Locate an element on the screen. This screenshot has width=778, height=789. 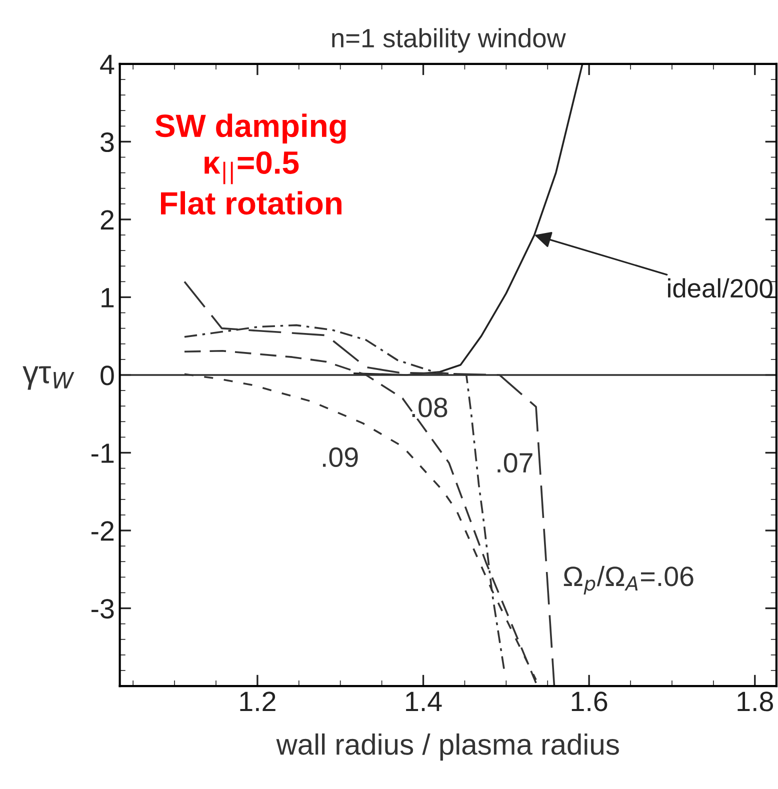
chart-title: n=1 stability window is located at coordinates (449, 40).